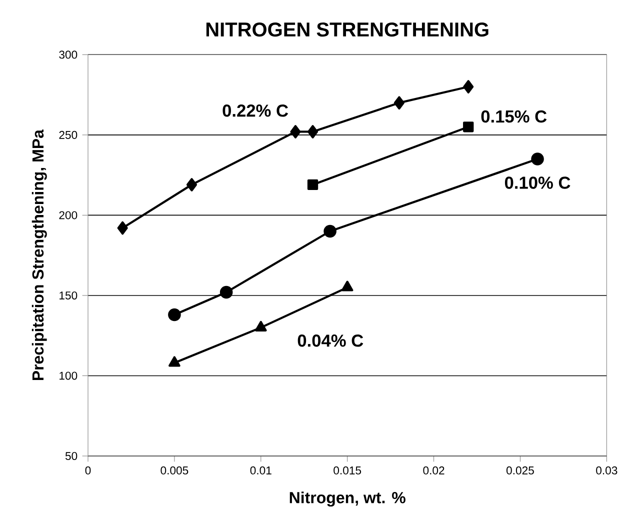 The width and height of the screenshot is (620, 525). I want to click on x-tick-label: 0.01, so click(261, 470).